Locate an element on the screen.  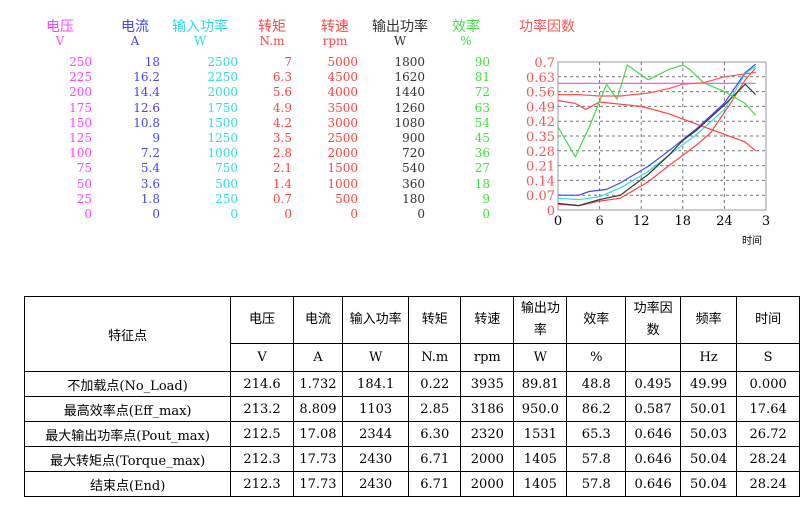
axis-tick-label: 81 is located at coordinates (482, 77).